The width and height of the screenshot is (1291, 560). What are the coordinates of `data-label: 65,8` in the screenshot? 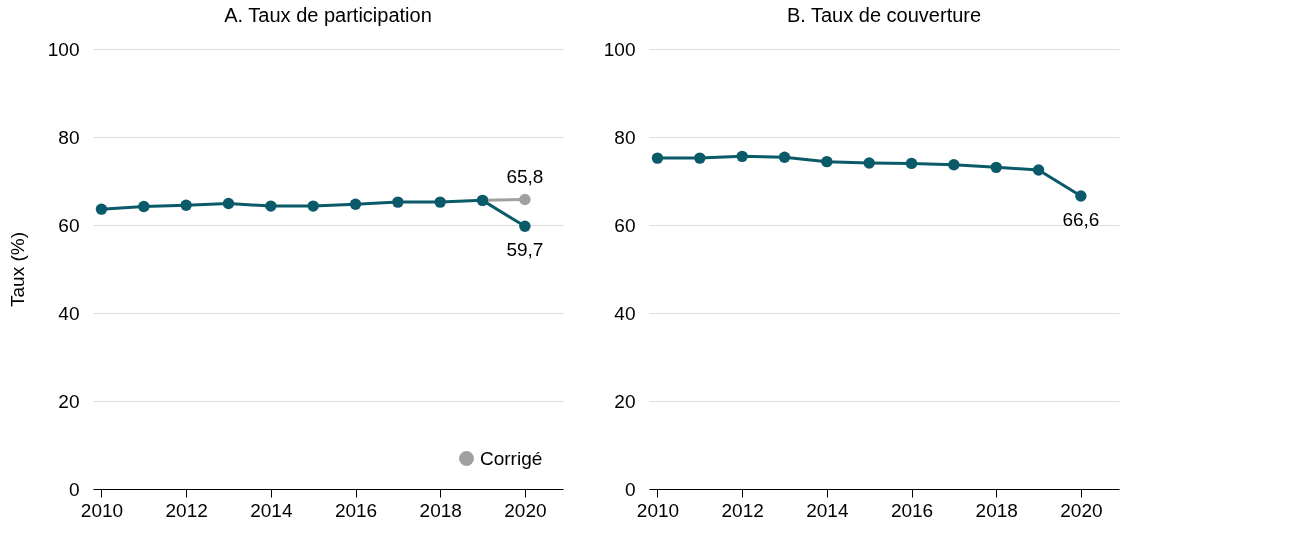 It's located at (525, 177).